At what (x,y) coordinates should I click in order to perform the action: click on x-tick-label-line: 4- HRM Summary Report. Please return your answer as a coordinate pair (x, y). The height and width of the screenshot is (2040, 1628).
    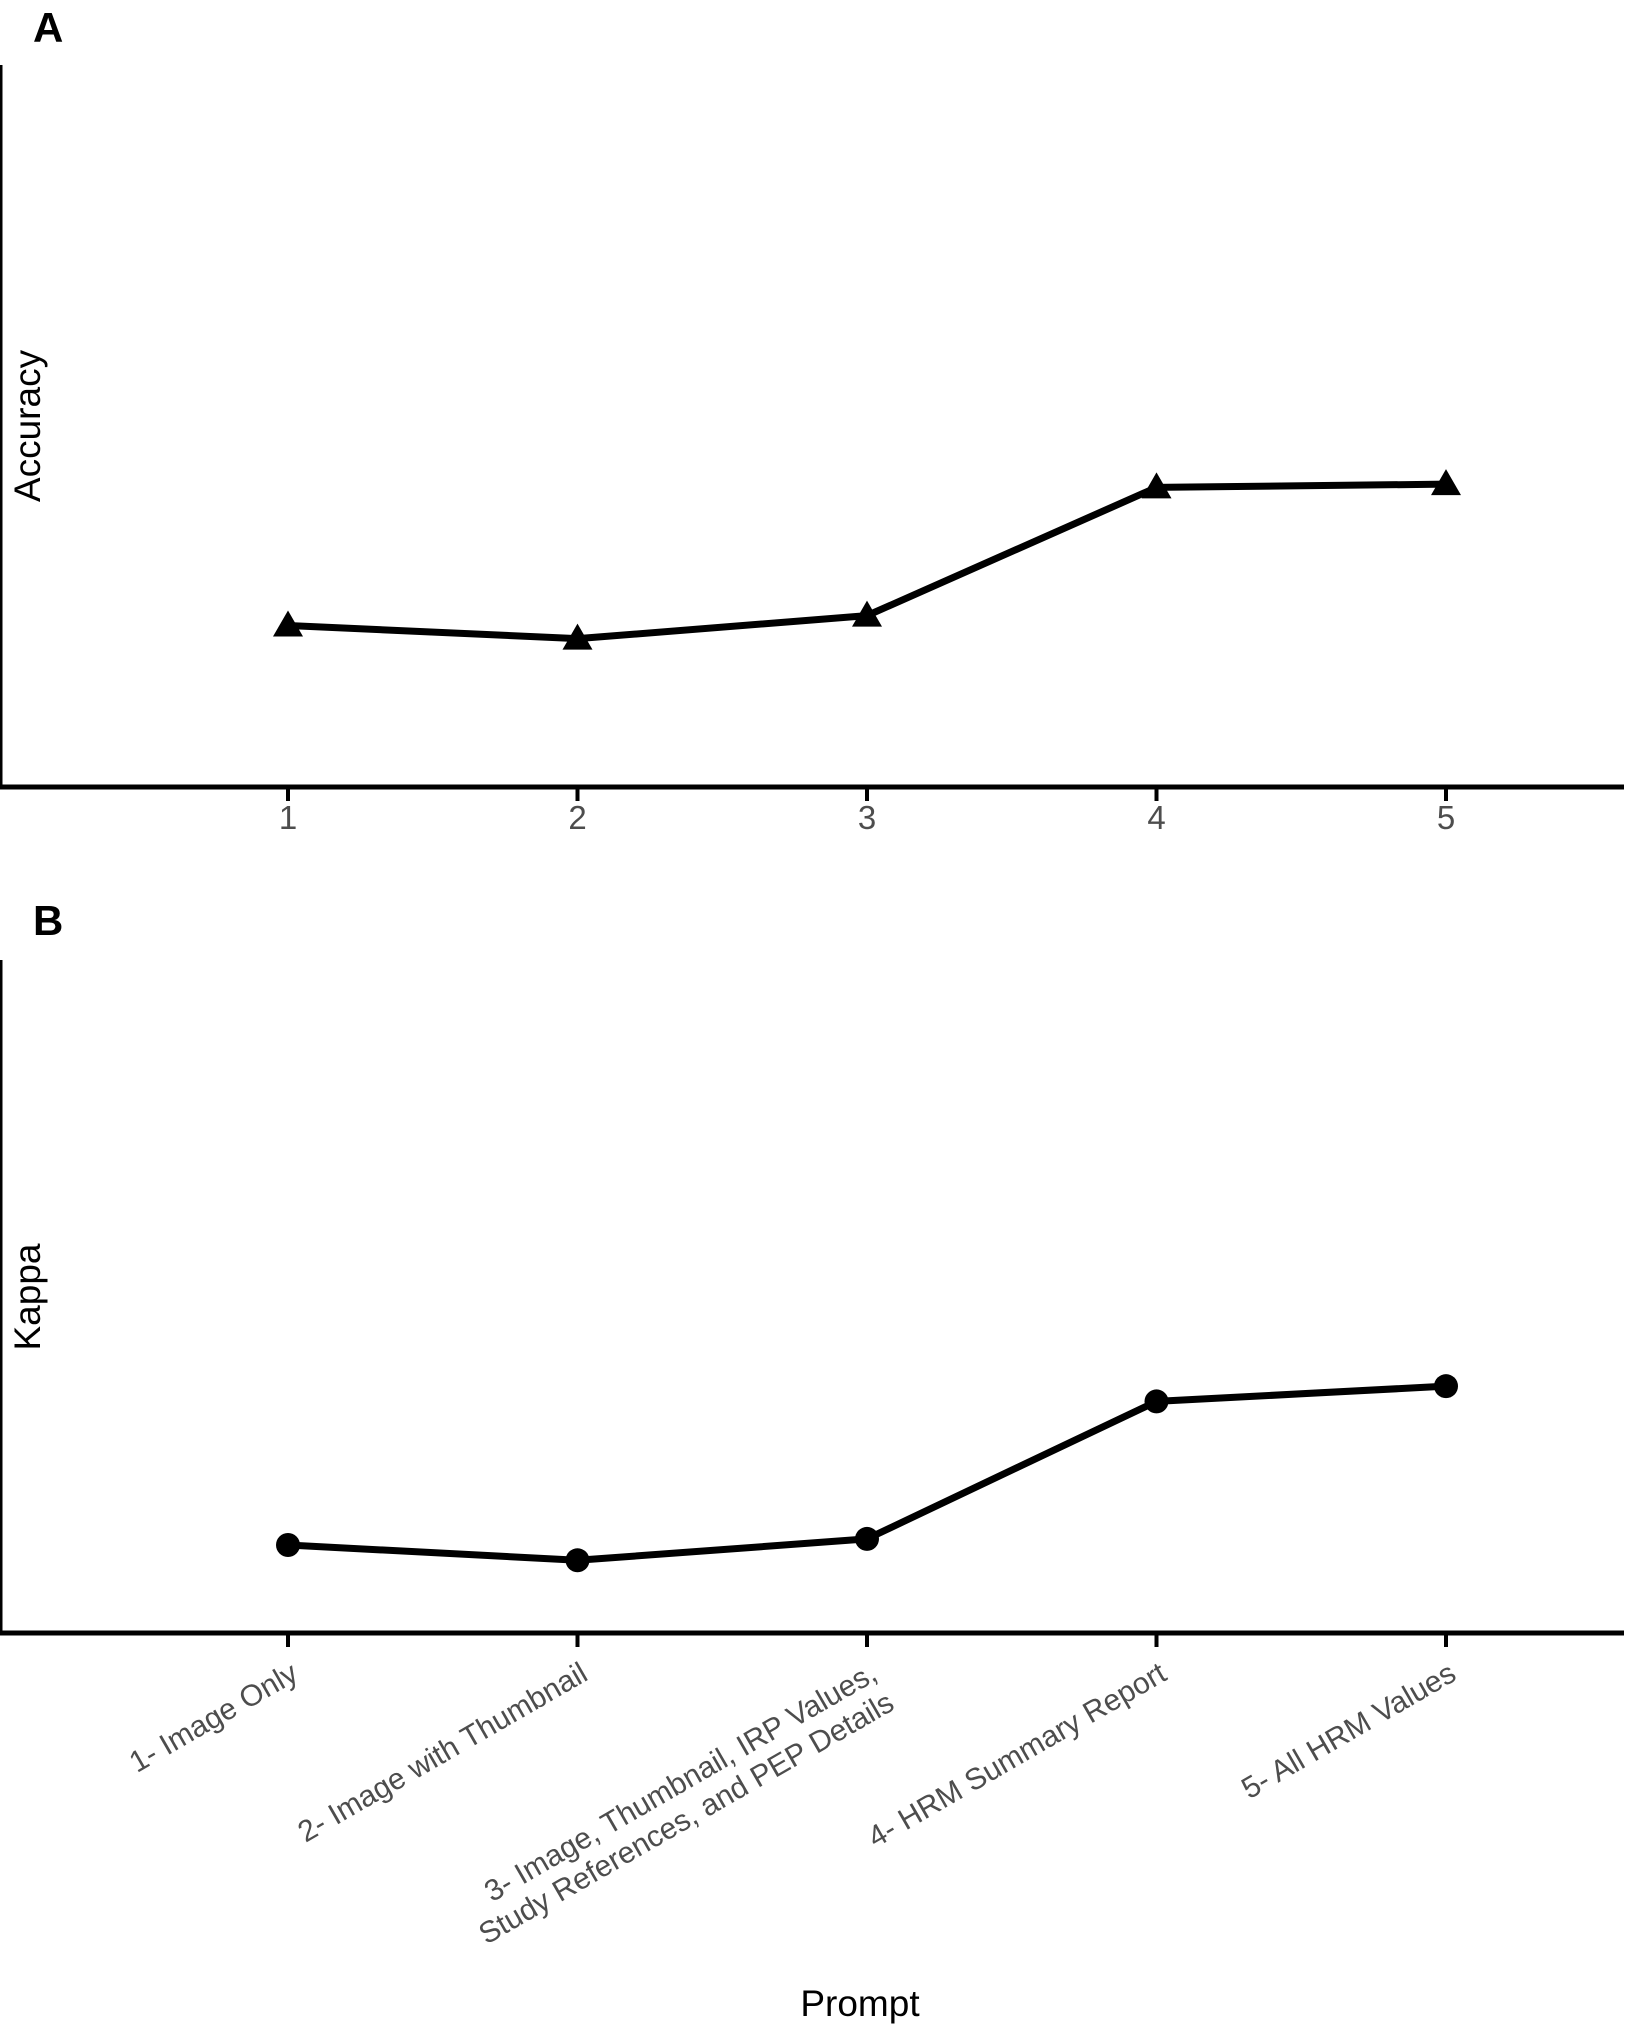
    Looking at the image, I should click on (1017, 1755).